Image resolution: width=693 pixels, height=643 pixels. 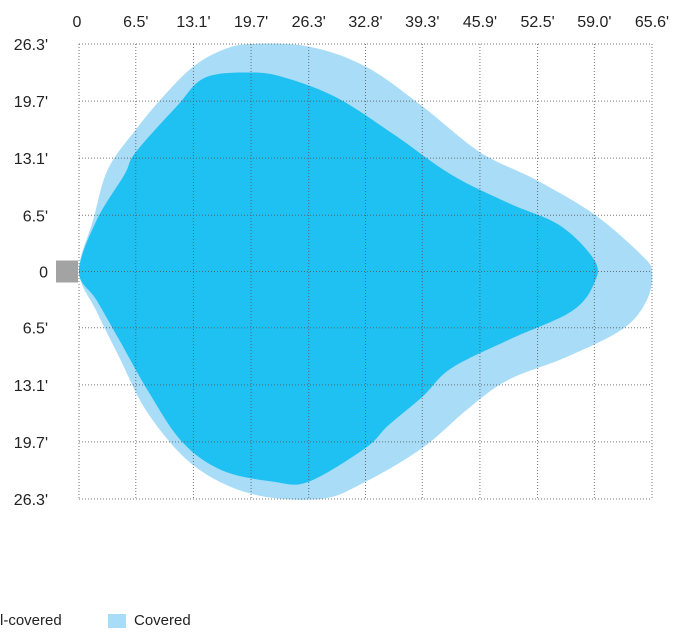 I want to click on x-tick-label: 6.5', so click(x=135, y=22).